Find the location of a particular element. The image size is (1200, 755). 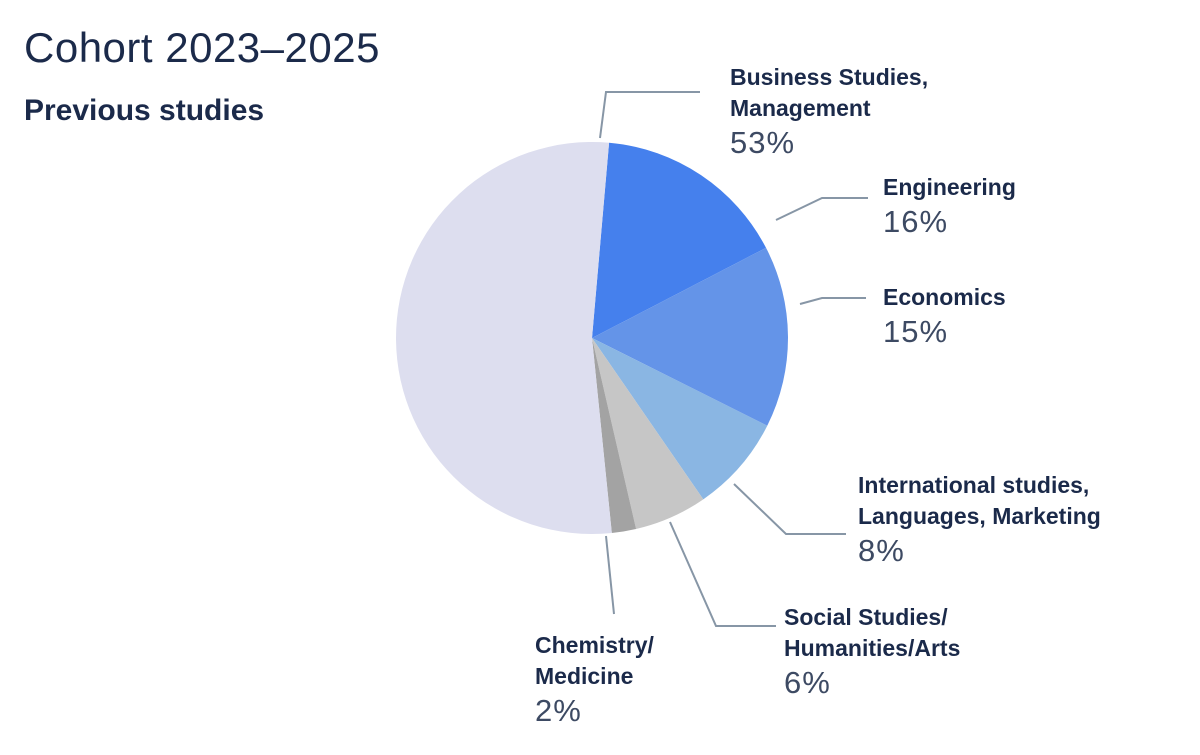

slice-name-chemistry: Chemistry/ Medicine is located at coordinates (594, 660).